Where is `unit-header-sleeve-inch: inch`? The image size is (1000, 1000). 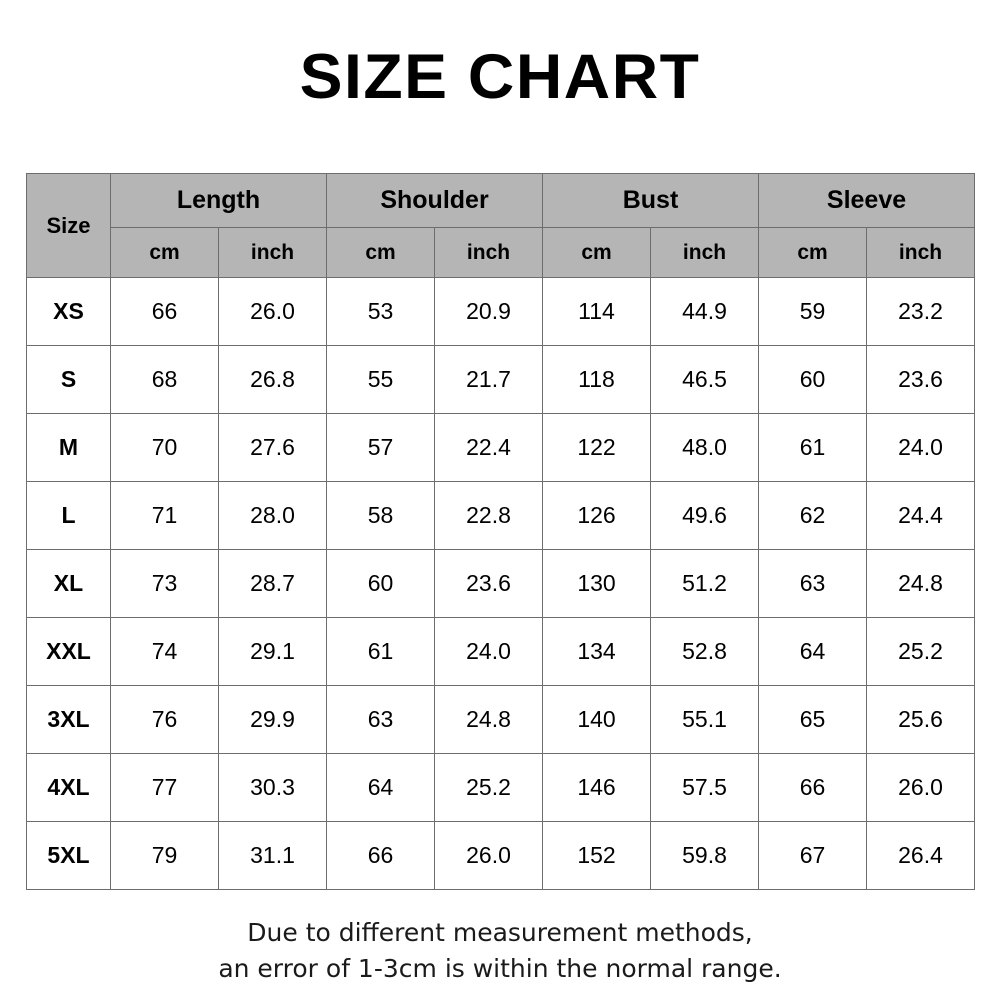 unit-header-sleeve-inch: inch is located at coordinates (921, 252).